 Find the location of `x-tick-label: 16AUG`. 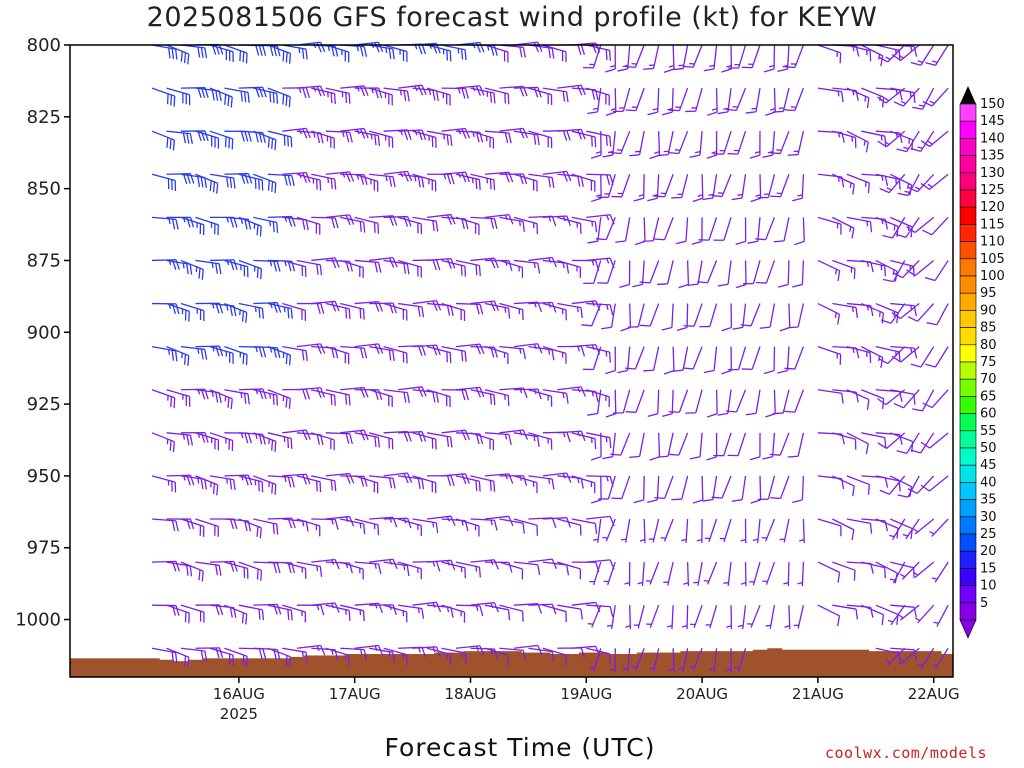

x-tick-label: 16AUG is located at coordinates (239, 694).